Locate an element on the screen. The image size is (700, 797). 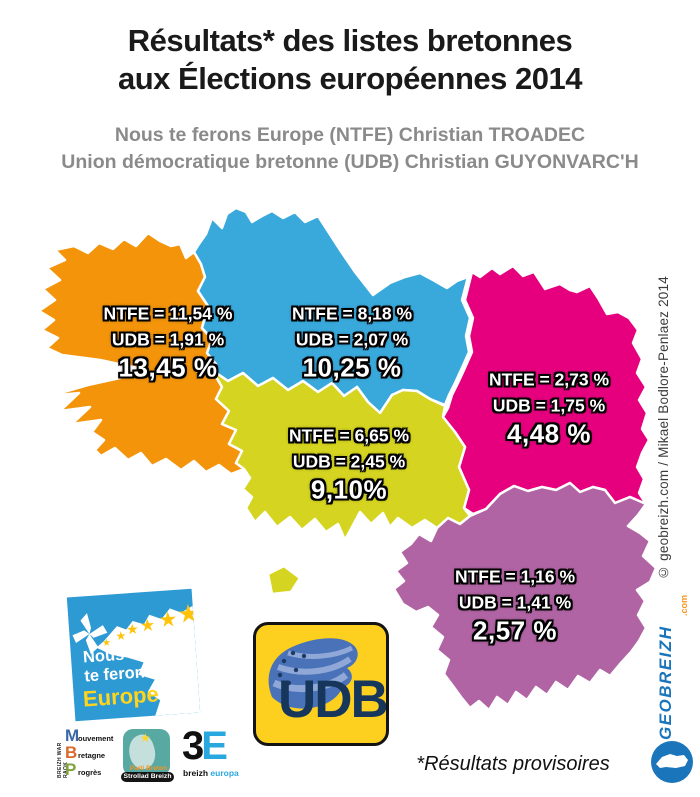
label-loire-atlantique: NTFE = 1,16 % UDB = 1,41 % 2,57 % is located at coordinates (515, 605).